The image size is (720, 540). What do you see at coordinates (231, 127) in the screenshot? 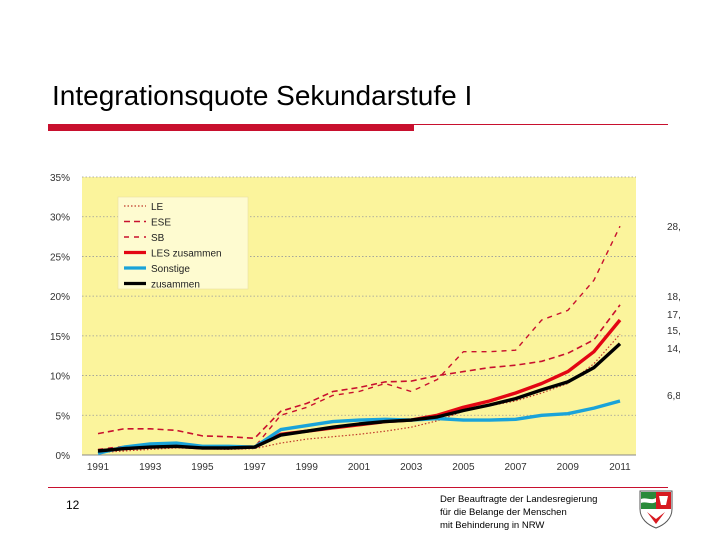
I see `title-underline-thick` at bounding box center [231, 127].